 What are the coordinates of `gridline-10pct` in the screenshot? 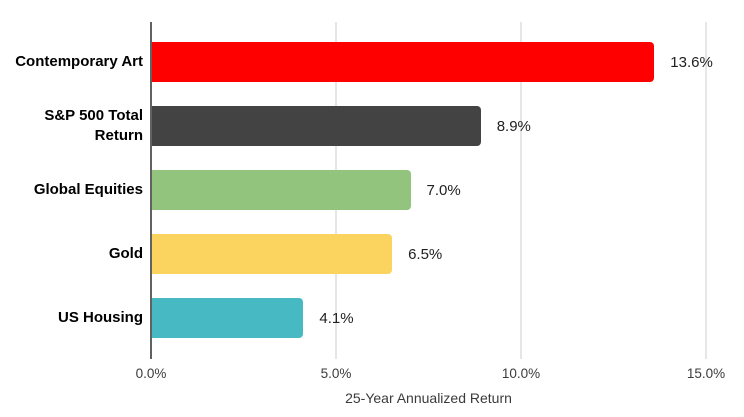 It's located at (521, 190).